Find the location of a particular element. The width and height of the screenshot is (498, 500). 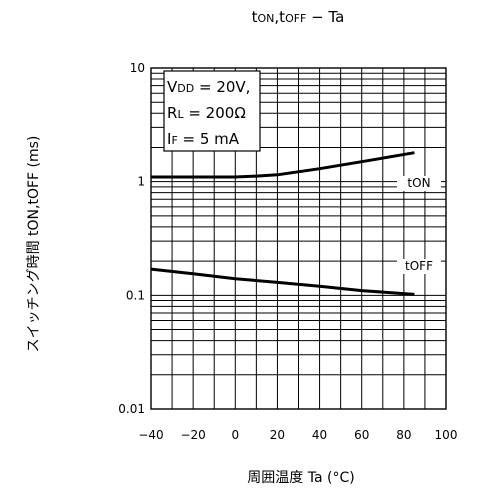

condition-rl: RL = 200Ω is located at coordinates (206, 113).